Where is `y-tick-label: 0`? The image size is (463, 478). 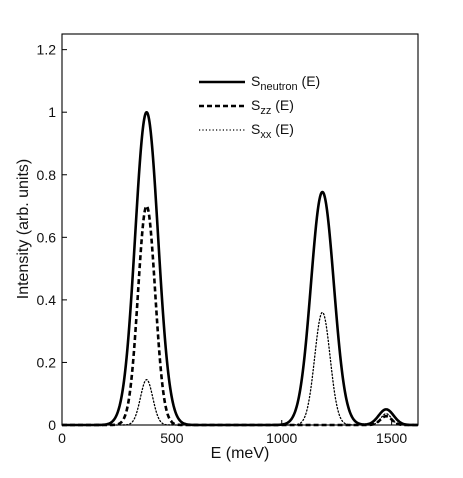 y-tick-label: 0 is located at coordinates (52, 425).